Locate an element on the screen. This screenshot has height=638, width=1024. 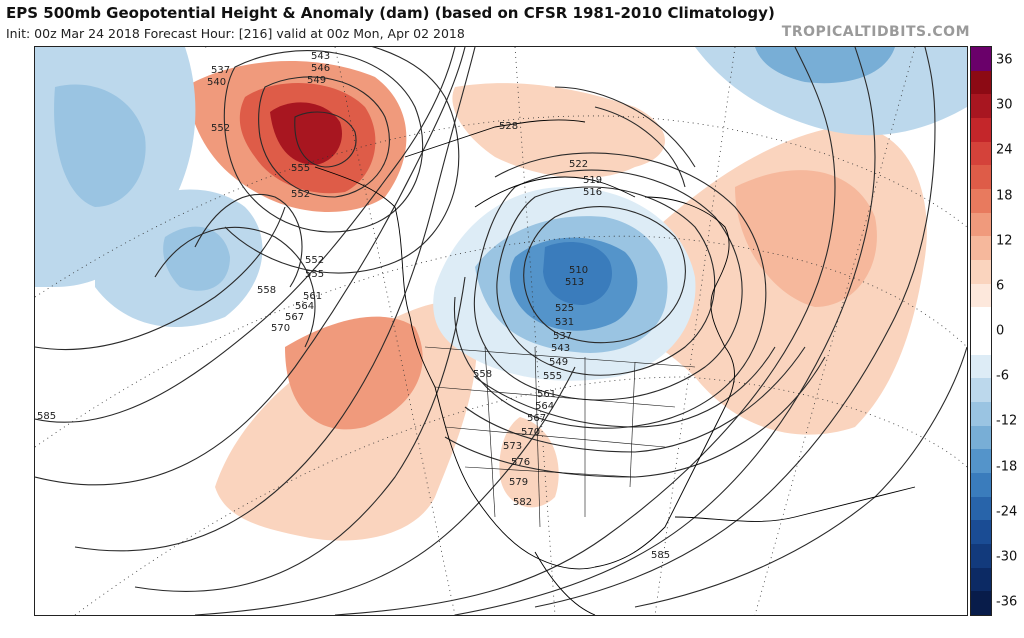
colorbar-tick-label: 36 is located at coordinates (1004, 60).